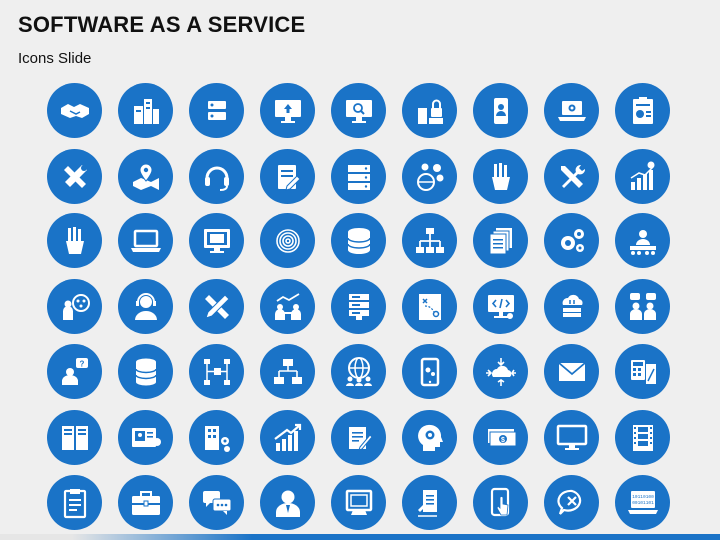 The height and width of the screenshot is (540, 720). I want to click on chat-bubbles-icon, so click(216, 502).